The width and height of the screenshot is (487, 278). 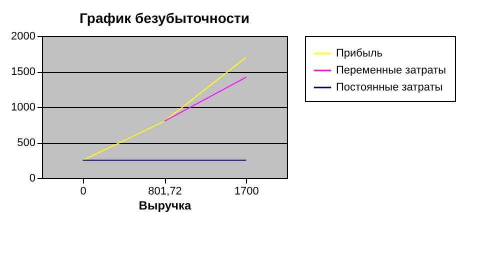 I want to click on y-tick-label: 1000, so click(x=23, y=108).